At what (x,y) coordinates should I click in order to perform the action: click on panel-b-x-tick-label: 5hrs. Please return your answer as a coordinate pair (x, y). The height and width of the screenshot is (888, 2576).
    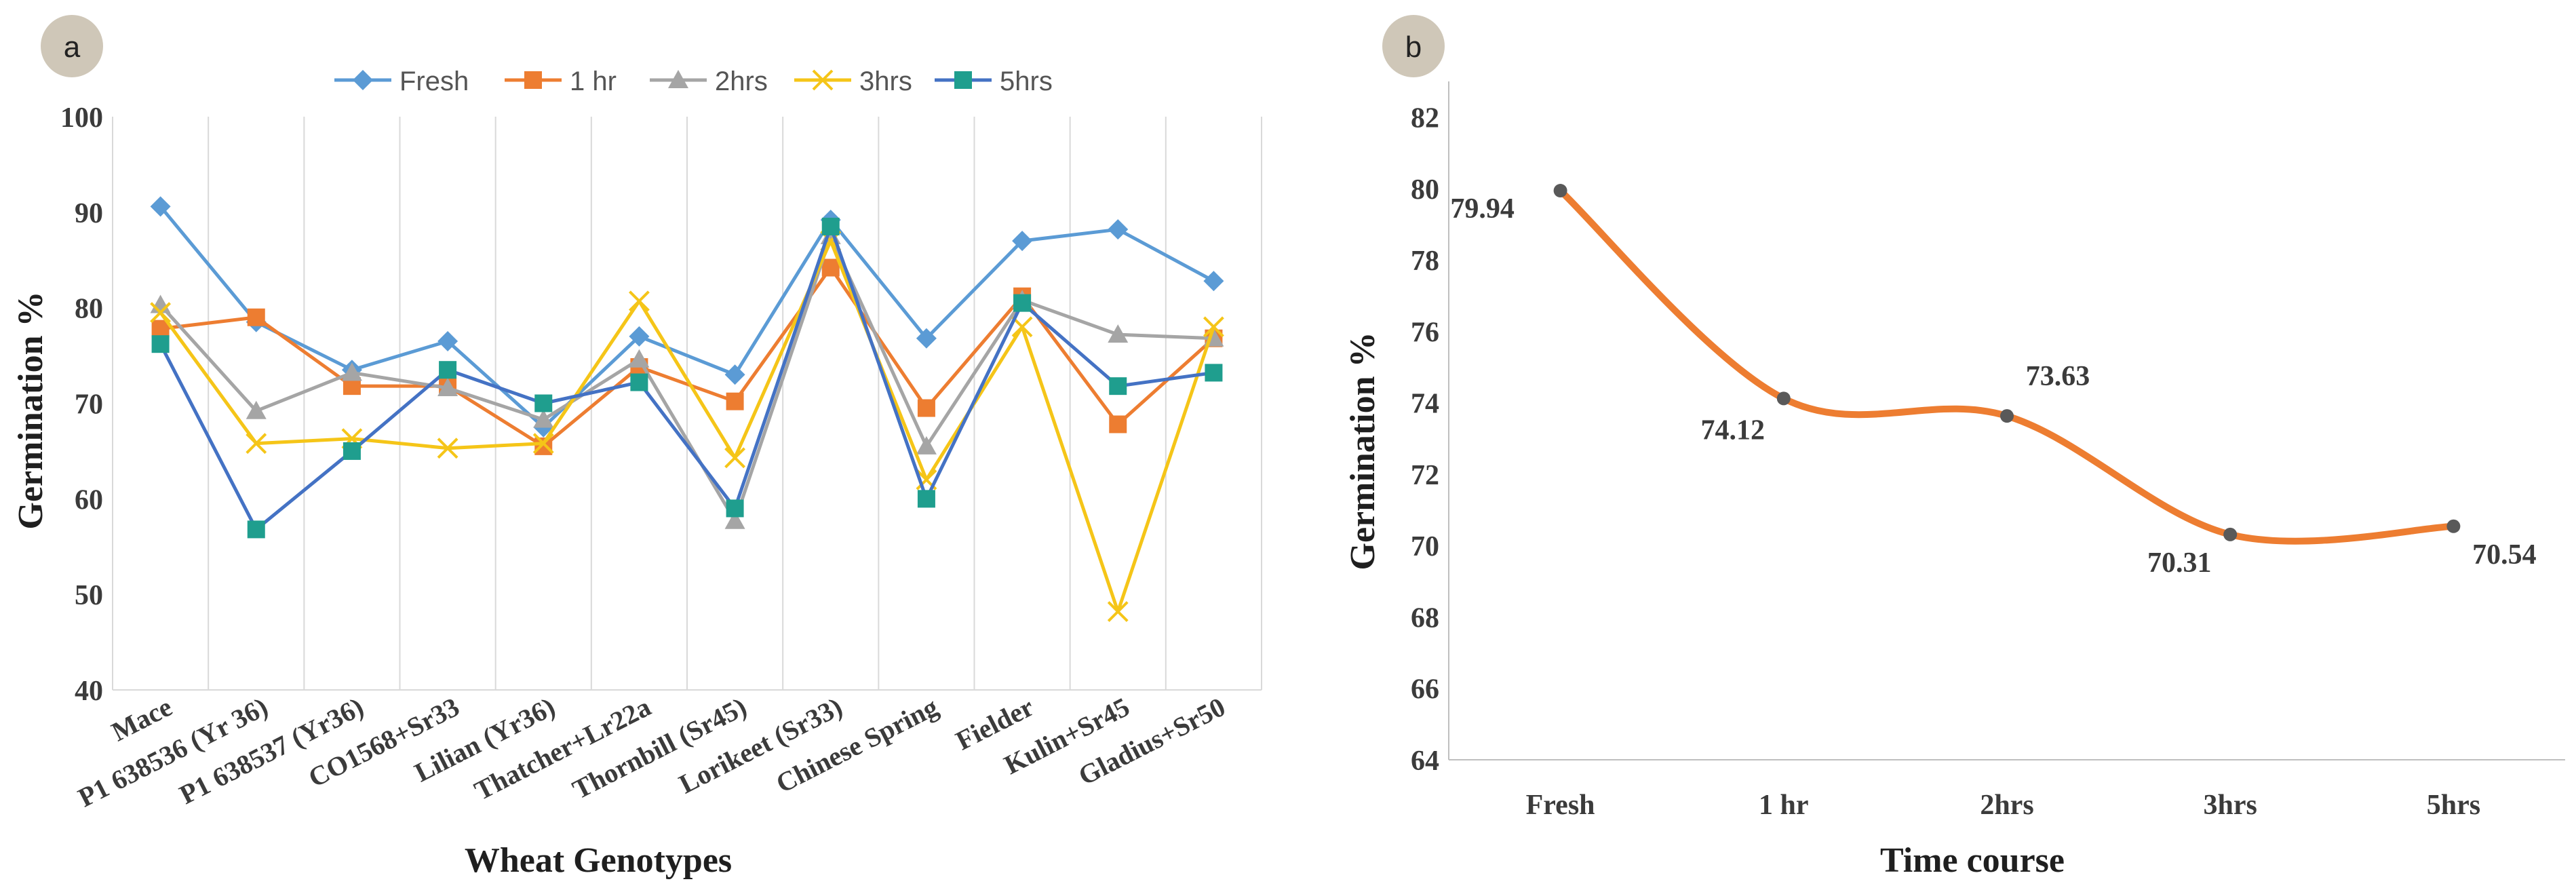
    Looking at the image, I should click on (2453, 805).